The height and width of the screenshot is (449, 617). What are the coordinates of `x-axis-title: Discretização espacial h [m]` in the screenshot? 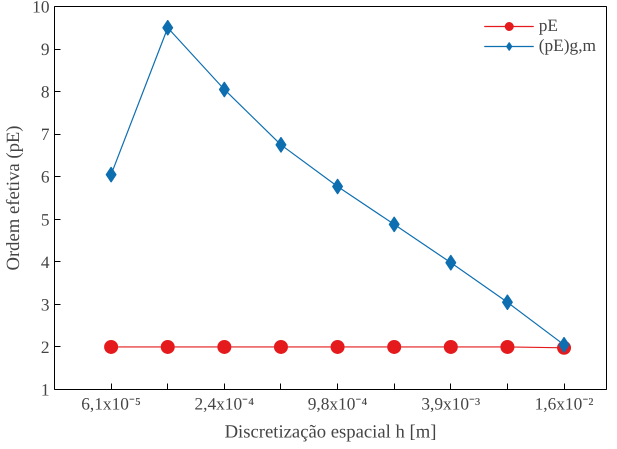 It's located at (330, 432).